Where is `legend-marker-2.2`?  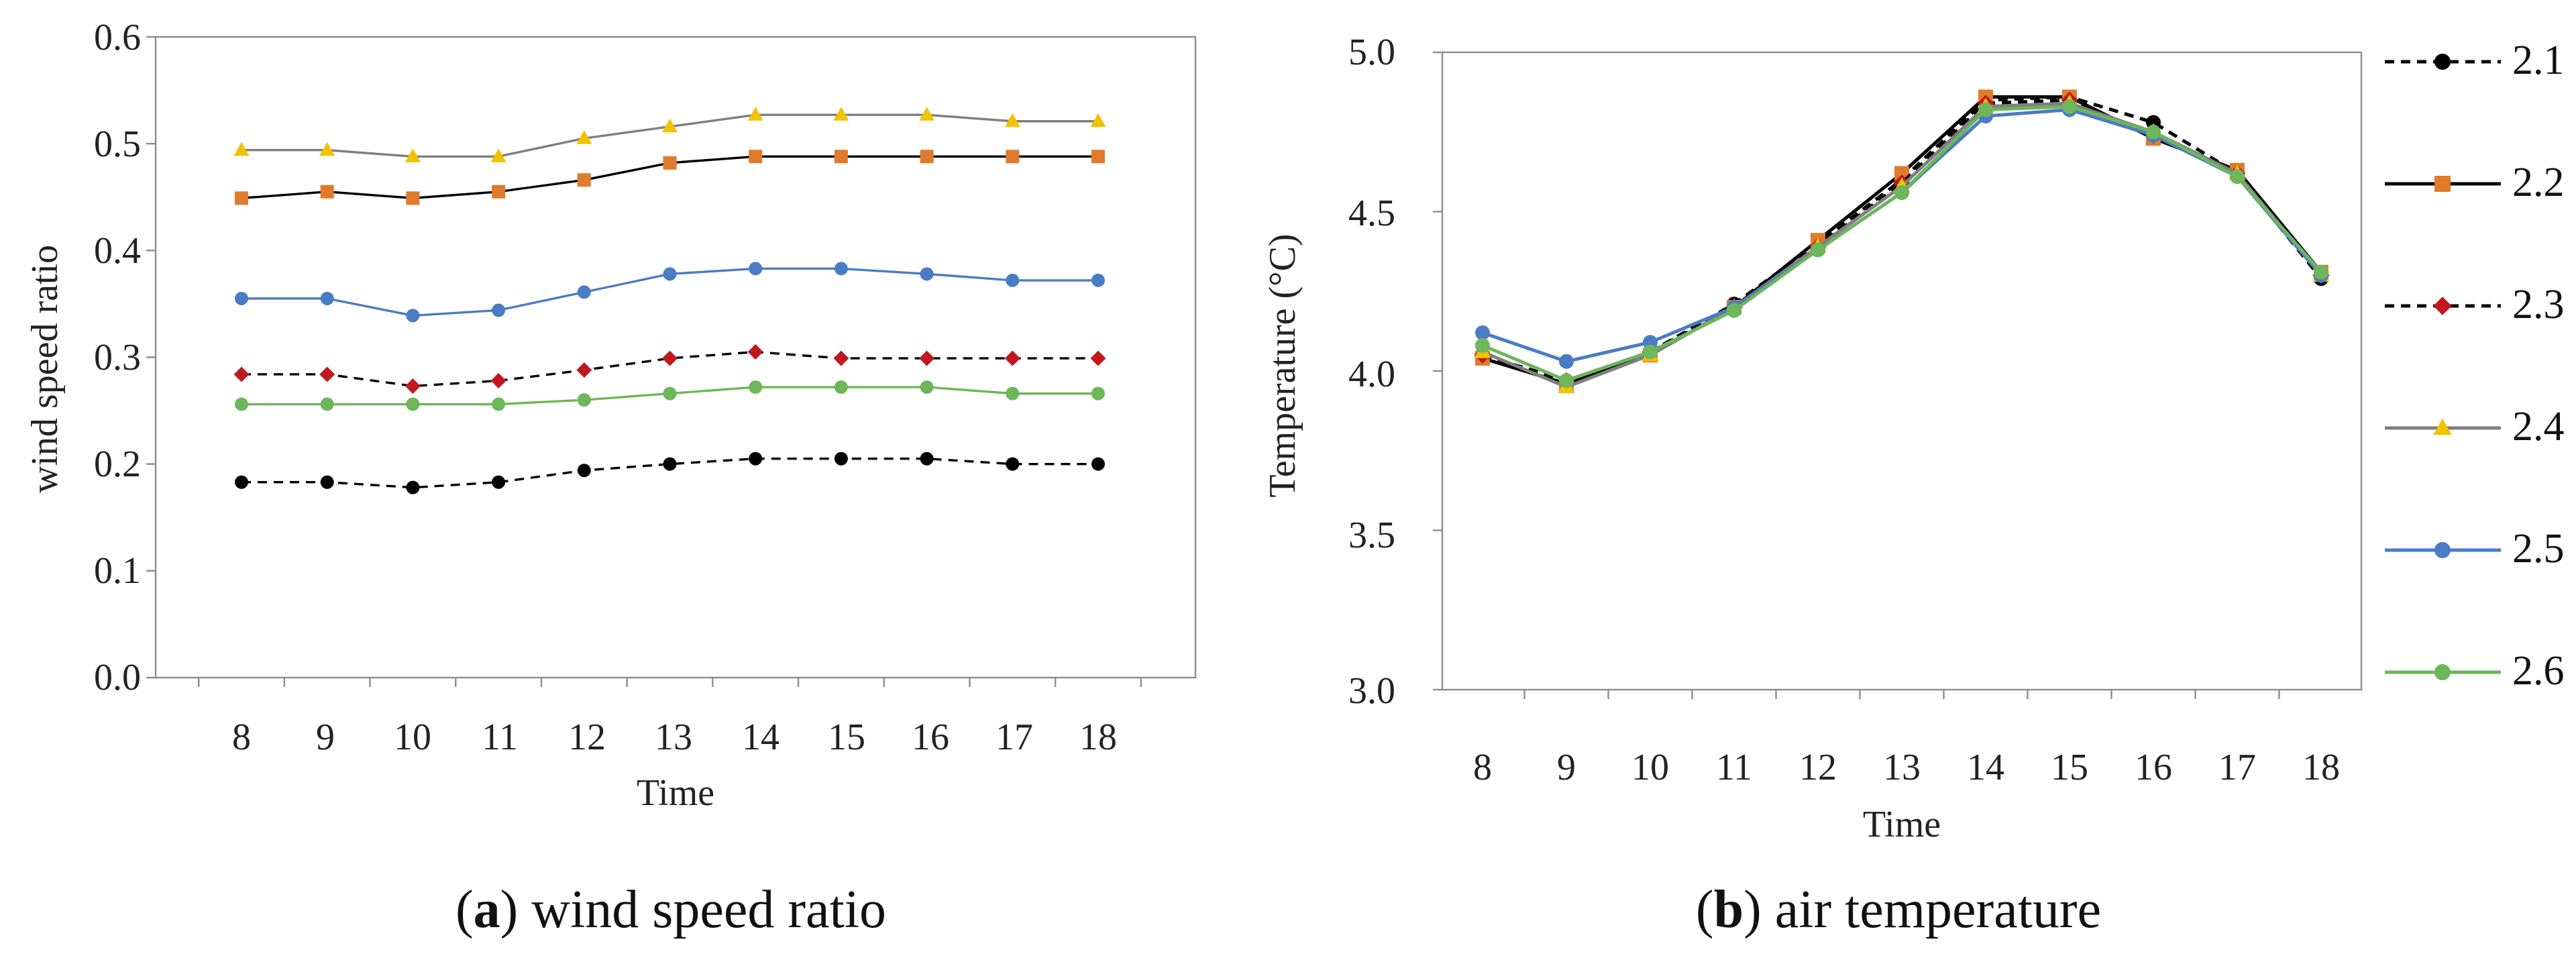 legend-marker-2.2 is located at coordinates (2442, 184).